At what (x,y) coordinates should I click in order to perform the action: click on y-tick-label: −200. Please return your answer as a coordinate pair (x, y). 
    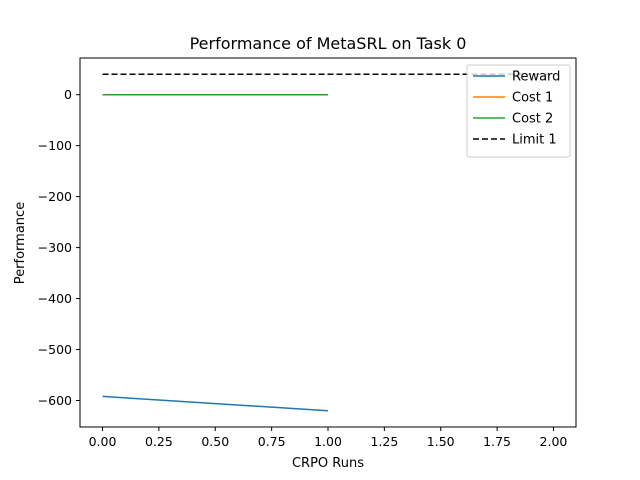
    Looking at the image, I should click on (55, 196).